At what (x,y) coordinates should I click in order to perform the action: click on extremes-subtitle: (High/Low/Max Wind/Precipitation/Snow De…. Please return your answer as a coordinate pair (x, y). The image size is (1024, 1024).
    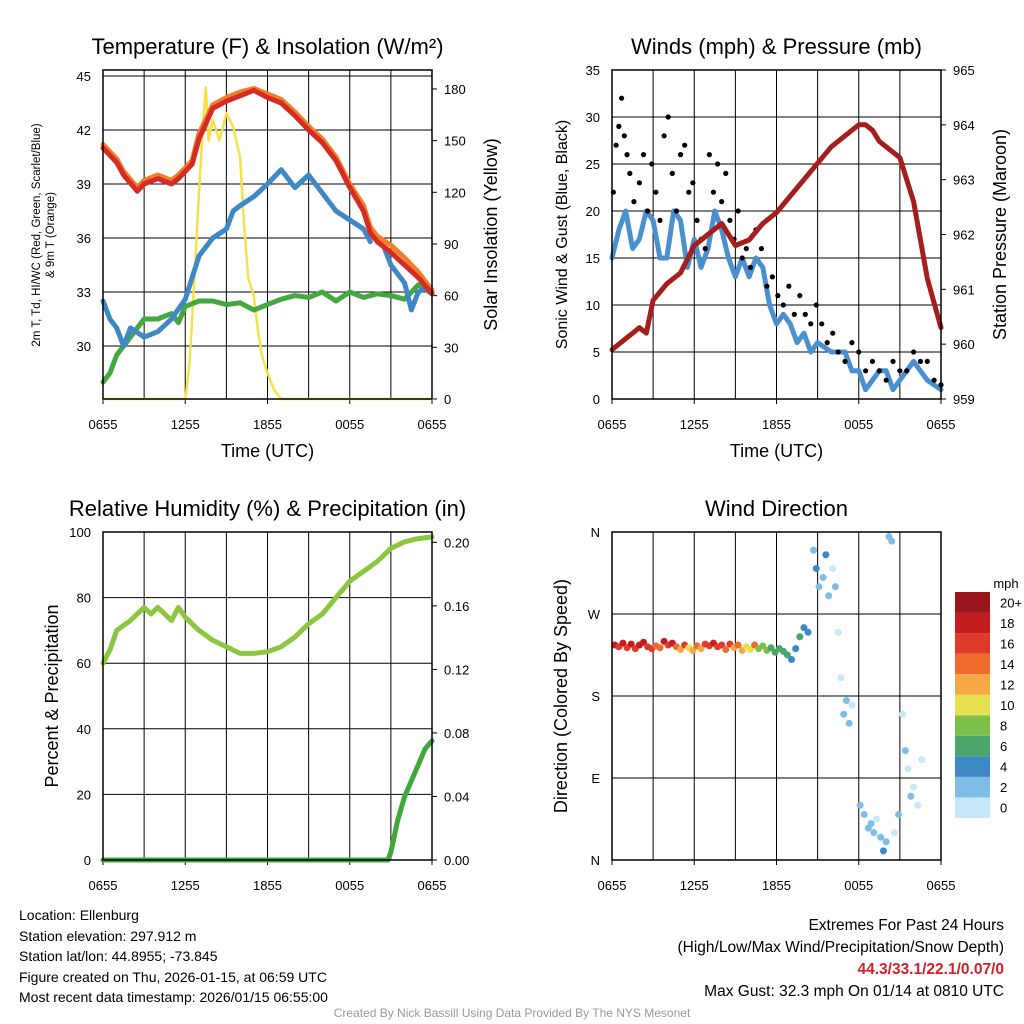
    Looking at the image, I should click on (841, 947).